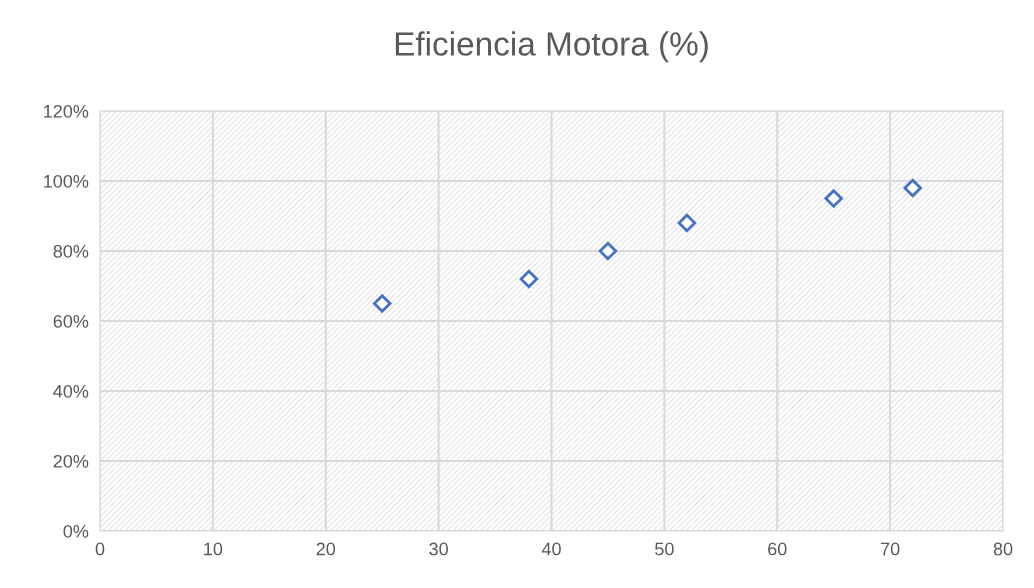  Describe the element at coordinates (100, 549) in the screenshot. I see `x-tick-label: 0` at that location.